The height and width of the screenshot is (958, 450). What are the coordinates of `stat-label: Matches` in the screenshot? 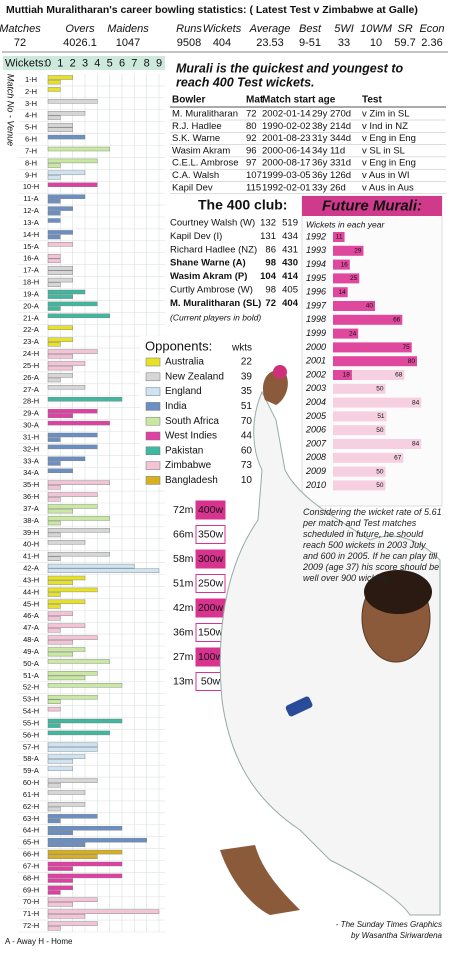 It's located at (20, 29).